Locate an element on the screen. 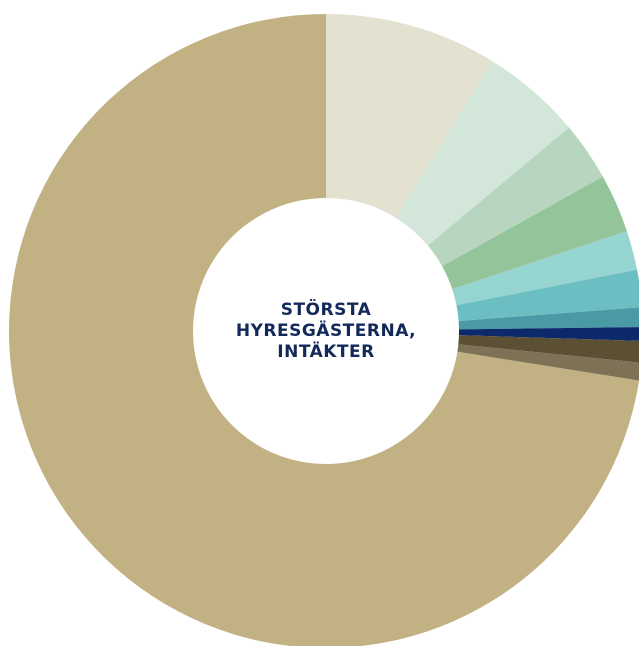 The height and width of the screenshot is (646, 639). center-title: STÖRSTA is located at coordinates (326, 309).